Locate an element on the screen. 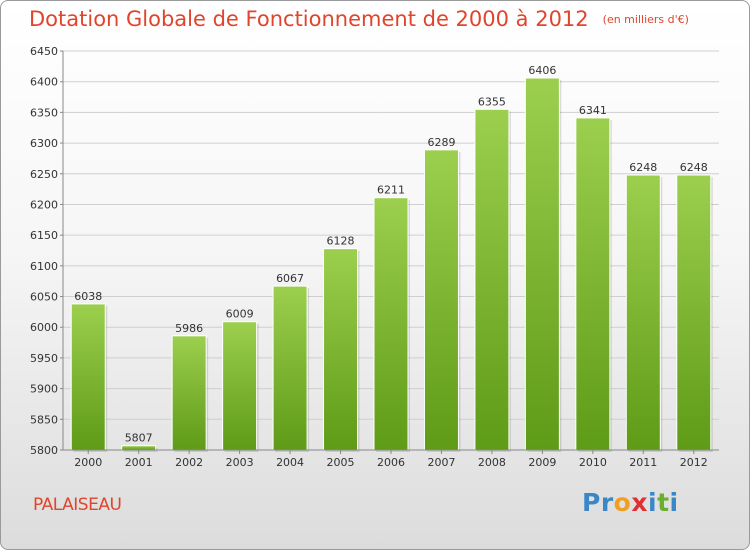 The image size is (750, 550). logo-letter: P is located at coordinates (591, 502).